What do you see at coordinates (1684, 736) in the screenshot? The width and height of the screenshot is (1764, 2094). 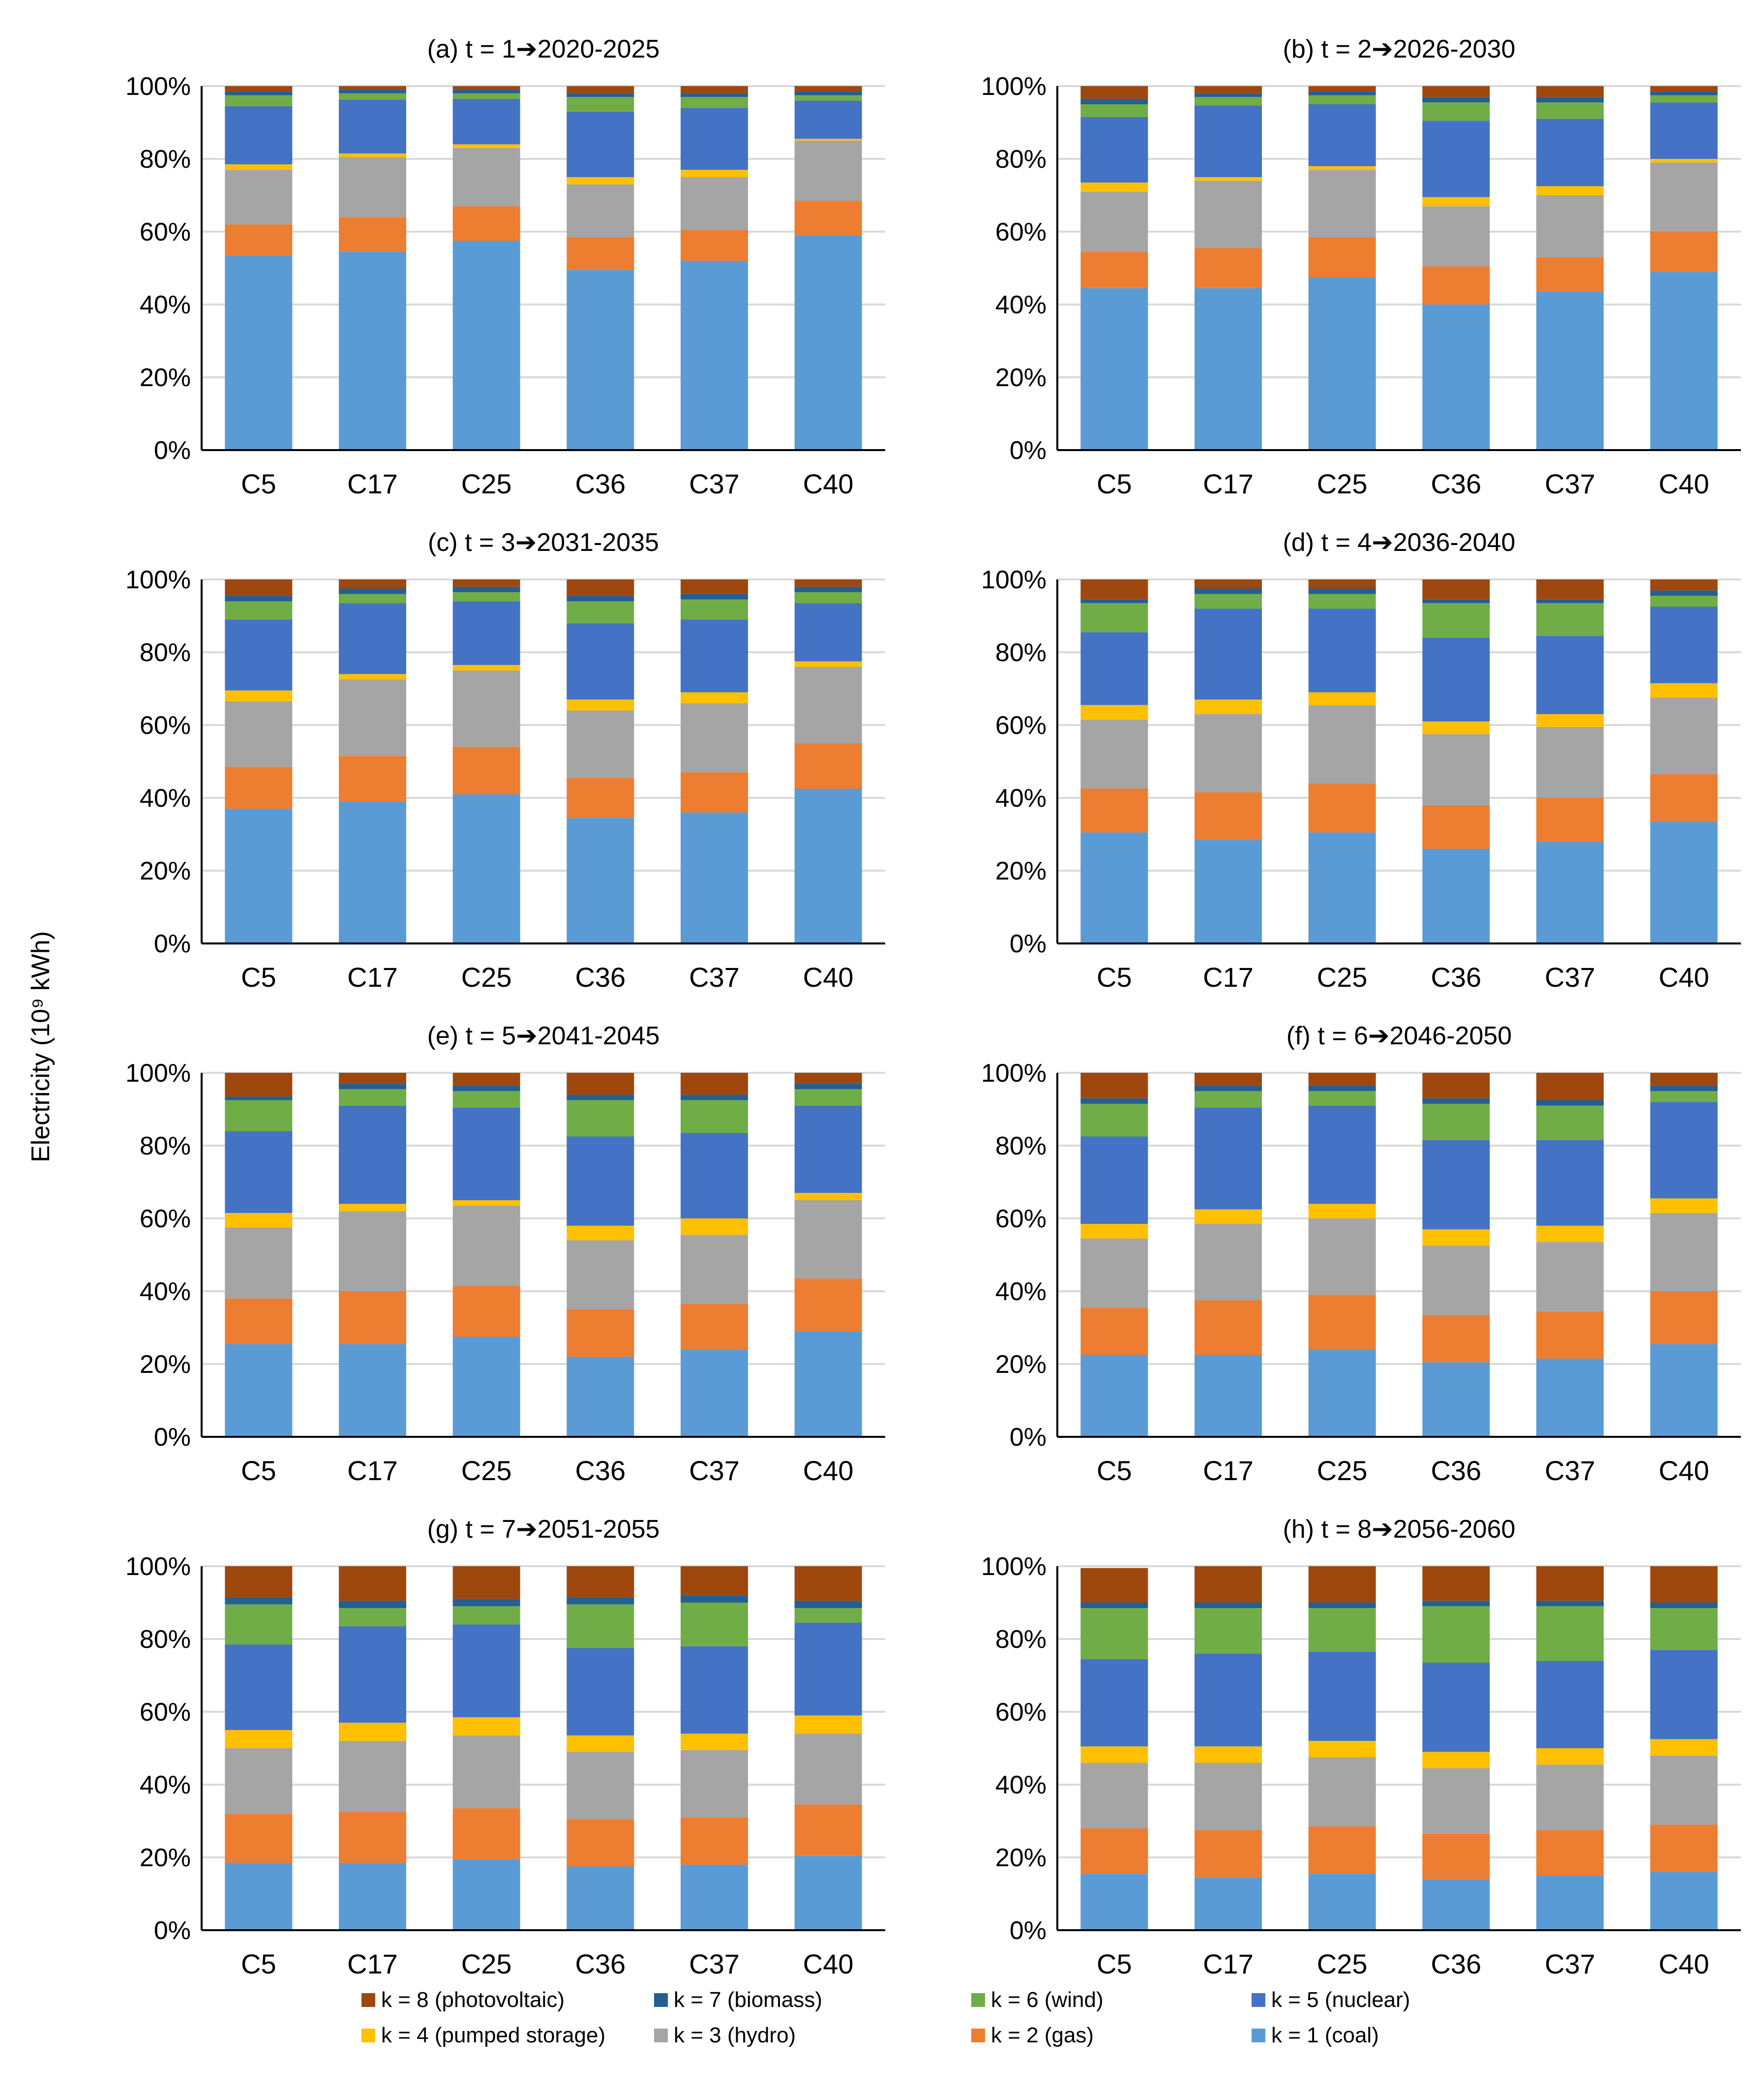 I see `bar-segment-c40-k3` at bounding box center [1684, 736].